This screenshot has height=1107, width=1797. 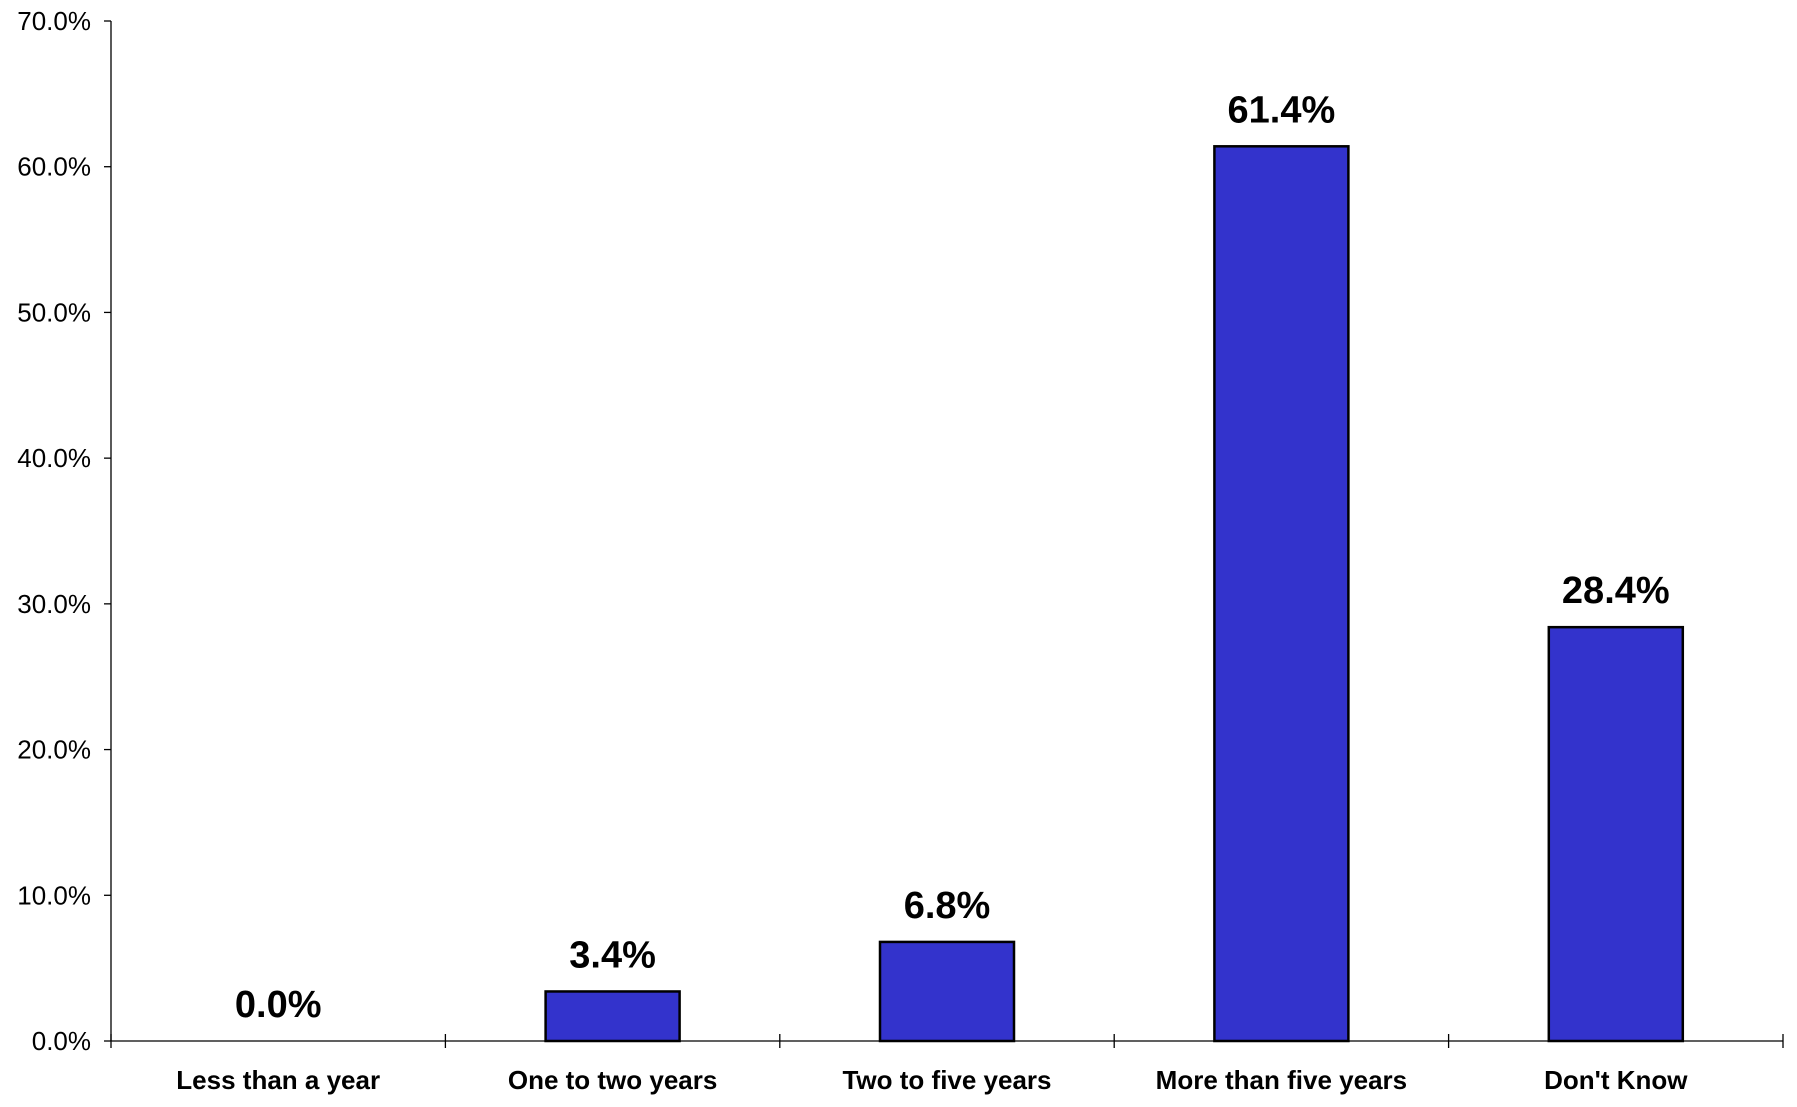 What do you see at coordinates (1616, 1080) in the screenshot?
I see `x-tick-label: Don't Know` at bounding box center [1616, 1080].